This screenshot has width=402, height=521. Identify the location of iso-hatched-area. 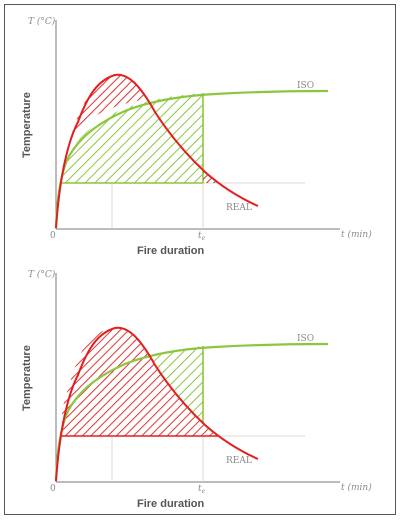
(132, 138).